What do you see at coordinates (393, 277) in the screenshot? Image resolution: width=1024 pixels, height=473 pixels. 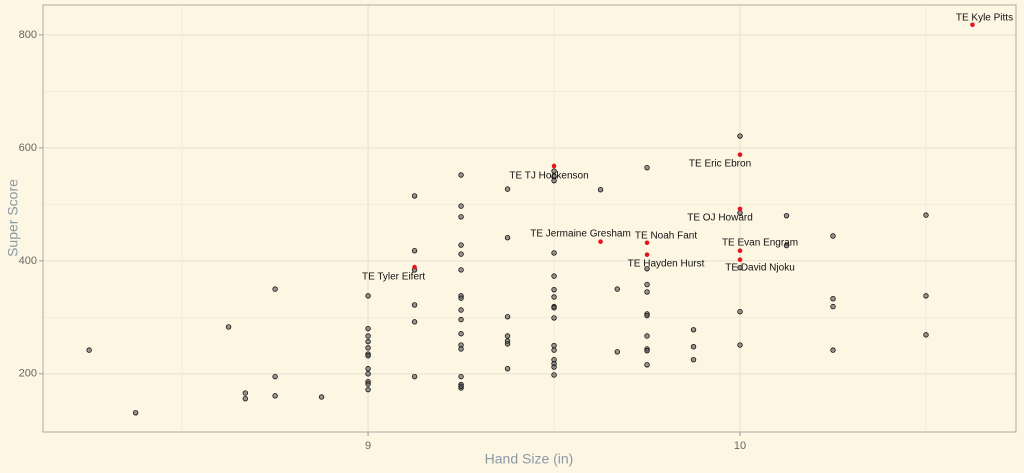 I see `point-label: TE Tyler Eifert` at bounding box center [393, 277].